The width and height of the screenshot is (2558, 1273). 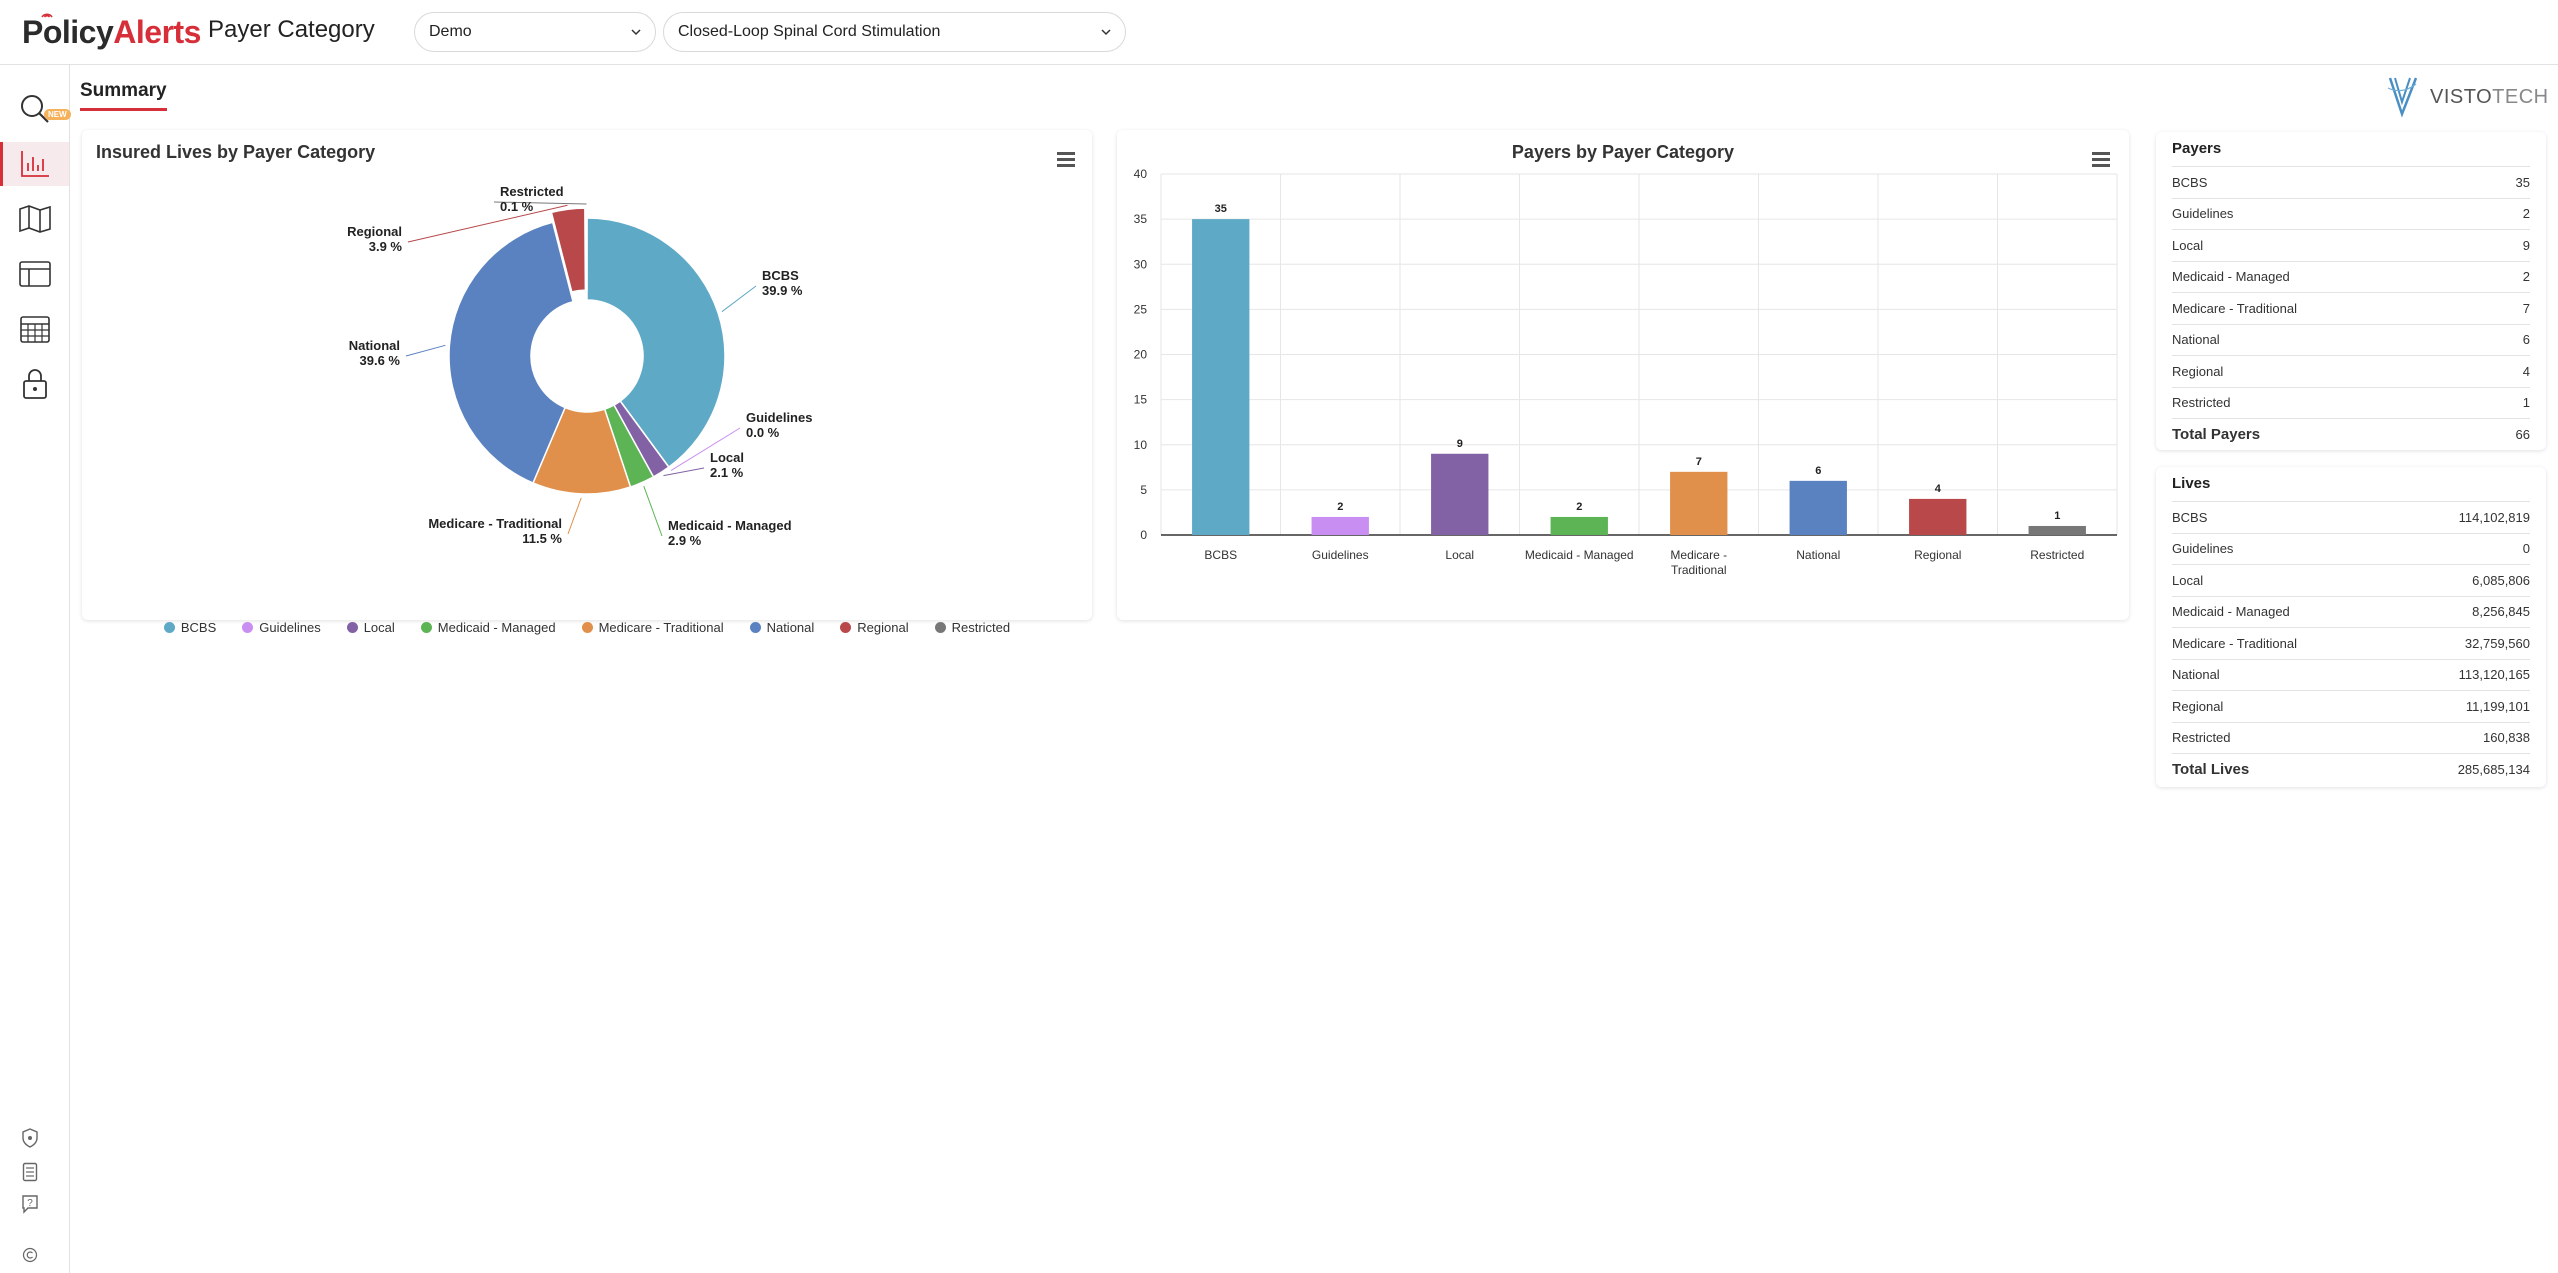 What do you see at coordinates (972, 627) in the screenshot?
I see `legend-item-restricted: Restricted` at bounding box center [972, 627].